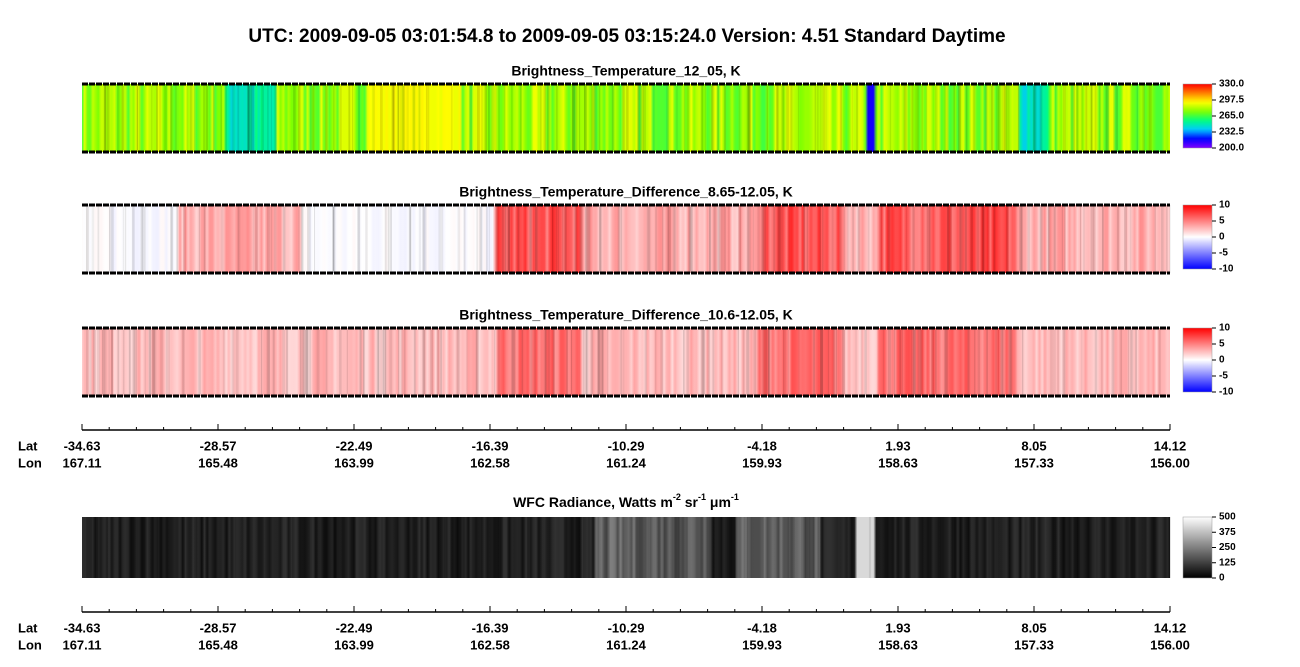  I want to click on image-strip, so click(626, 547).